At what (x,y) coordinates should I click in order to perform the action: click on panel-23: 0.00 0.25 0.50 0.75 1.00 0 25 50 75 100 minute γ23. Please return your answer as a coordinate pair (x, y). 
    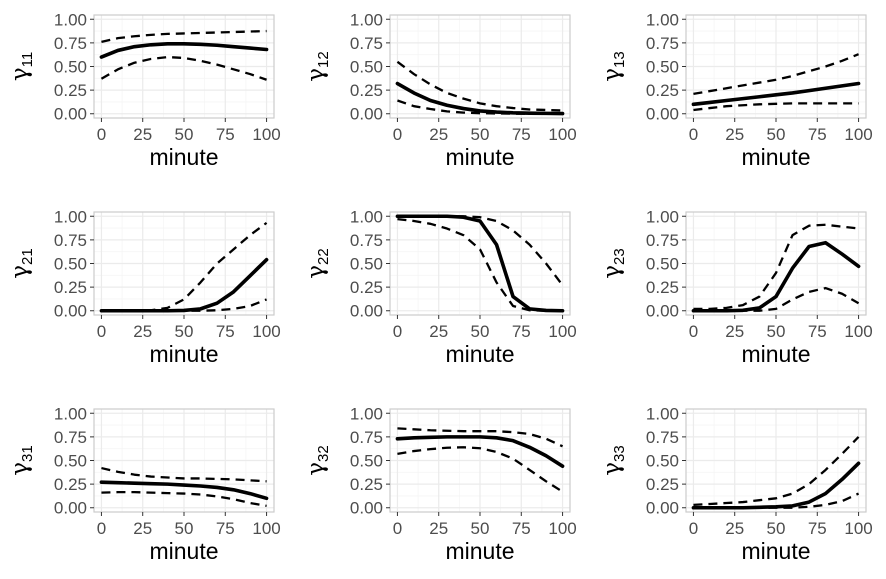
    Looking at the image, I should click on (736, 287).